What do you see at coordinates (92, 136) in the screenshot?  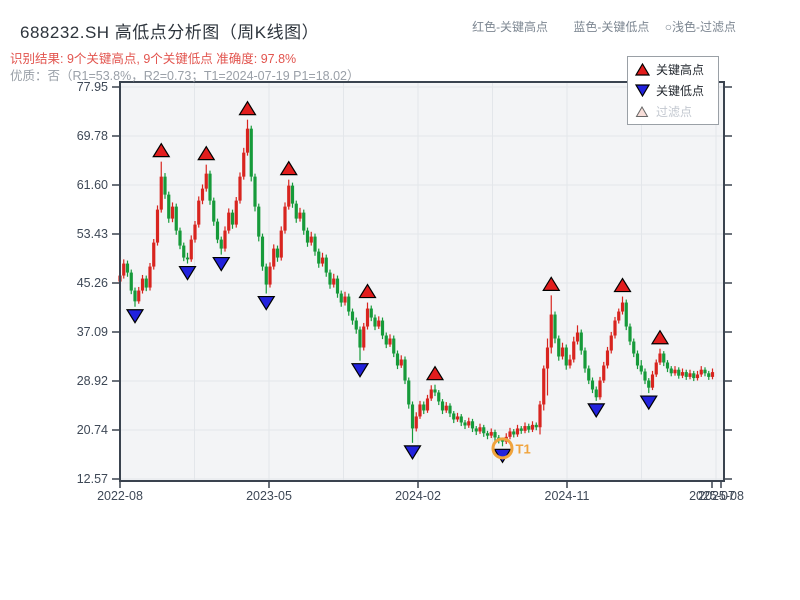 I see `y-tick-label: 69.78` at bounding box center [92, 136].